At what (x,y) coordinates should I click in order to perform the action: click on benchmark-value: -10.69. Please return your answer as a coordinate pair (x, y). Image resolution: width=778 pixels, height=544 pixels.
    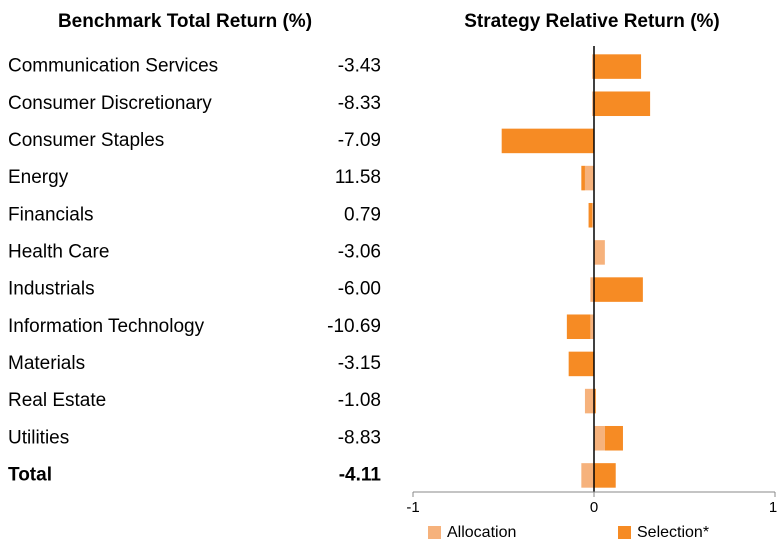
    Looking at the image, I should click on (354, 326).